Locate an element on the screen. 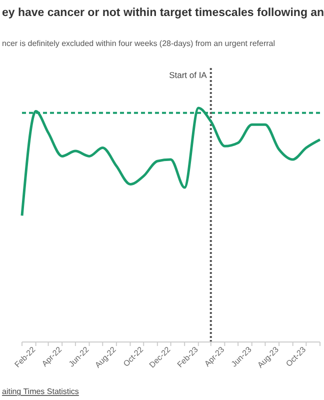 The image size is (324, 400). text: aiting Times Statistics is located at coordinates (40, 391).